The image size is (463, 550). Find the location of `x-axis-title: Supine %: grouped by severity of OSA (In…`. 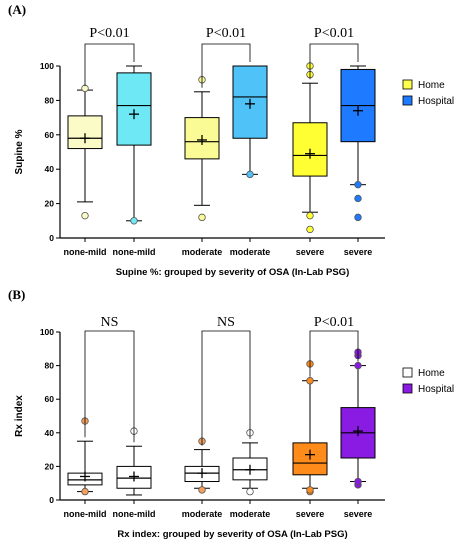

x-axis-title: Supine %: grouped by severity of OSA (In… is located at coordinates (232, 272).